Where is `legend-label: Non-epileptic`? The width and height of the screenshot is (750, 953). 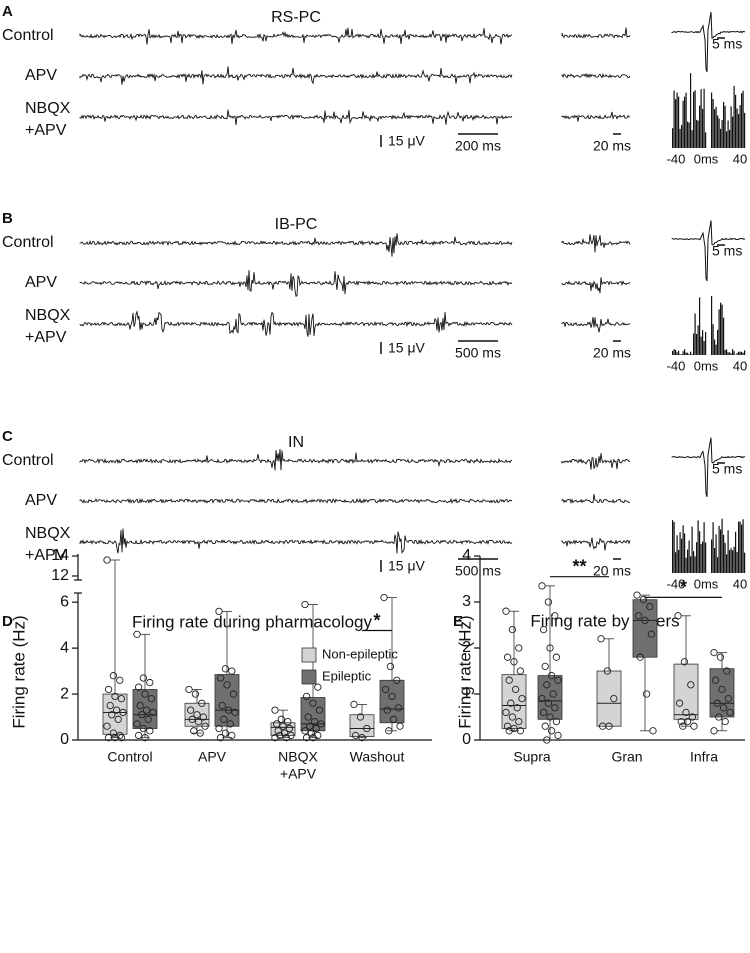
legend-label: Non-epileptic is located at coordinates (360, 653).